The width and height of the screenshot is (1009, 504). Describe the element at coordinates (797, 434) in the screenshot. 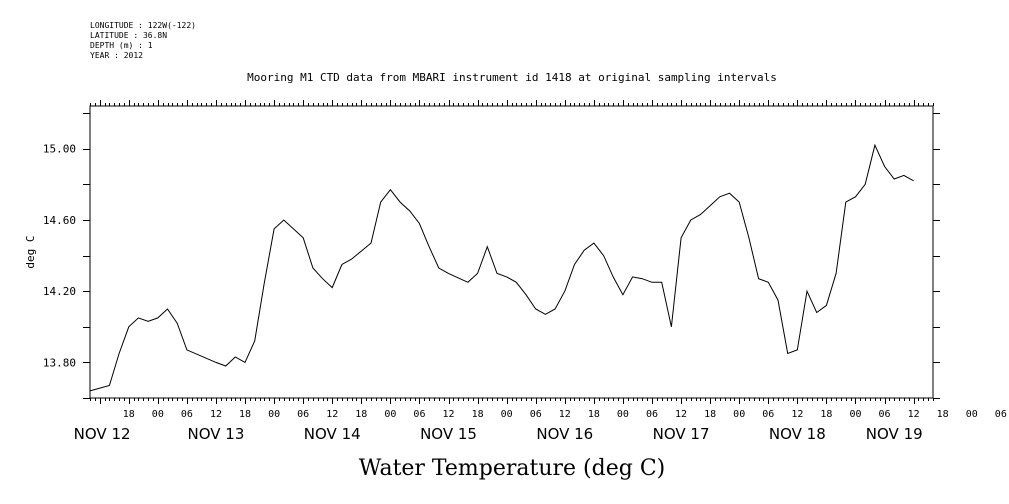

I see `x-day-label: NOV 18` at that location.